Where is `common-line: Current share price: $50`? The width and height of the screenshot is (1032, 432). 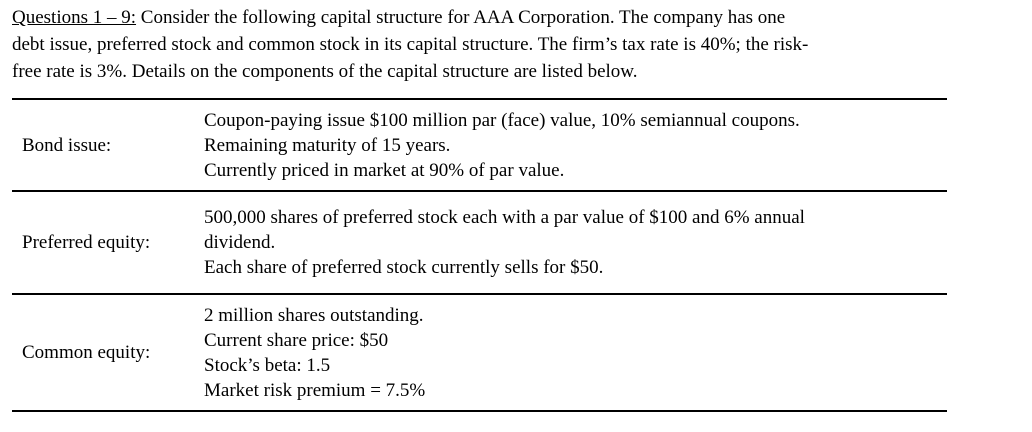 common-line: Current share price: $50 is located at coordinates (296, 340).